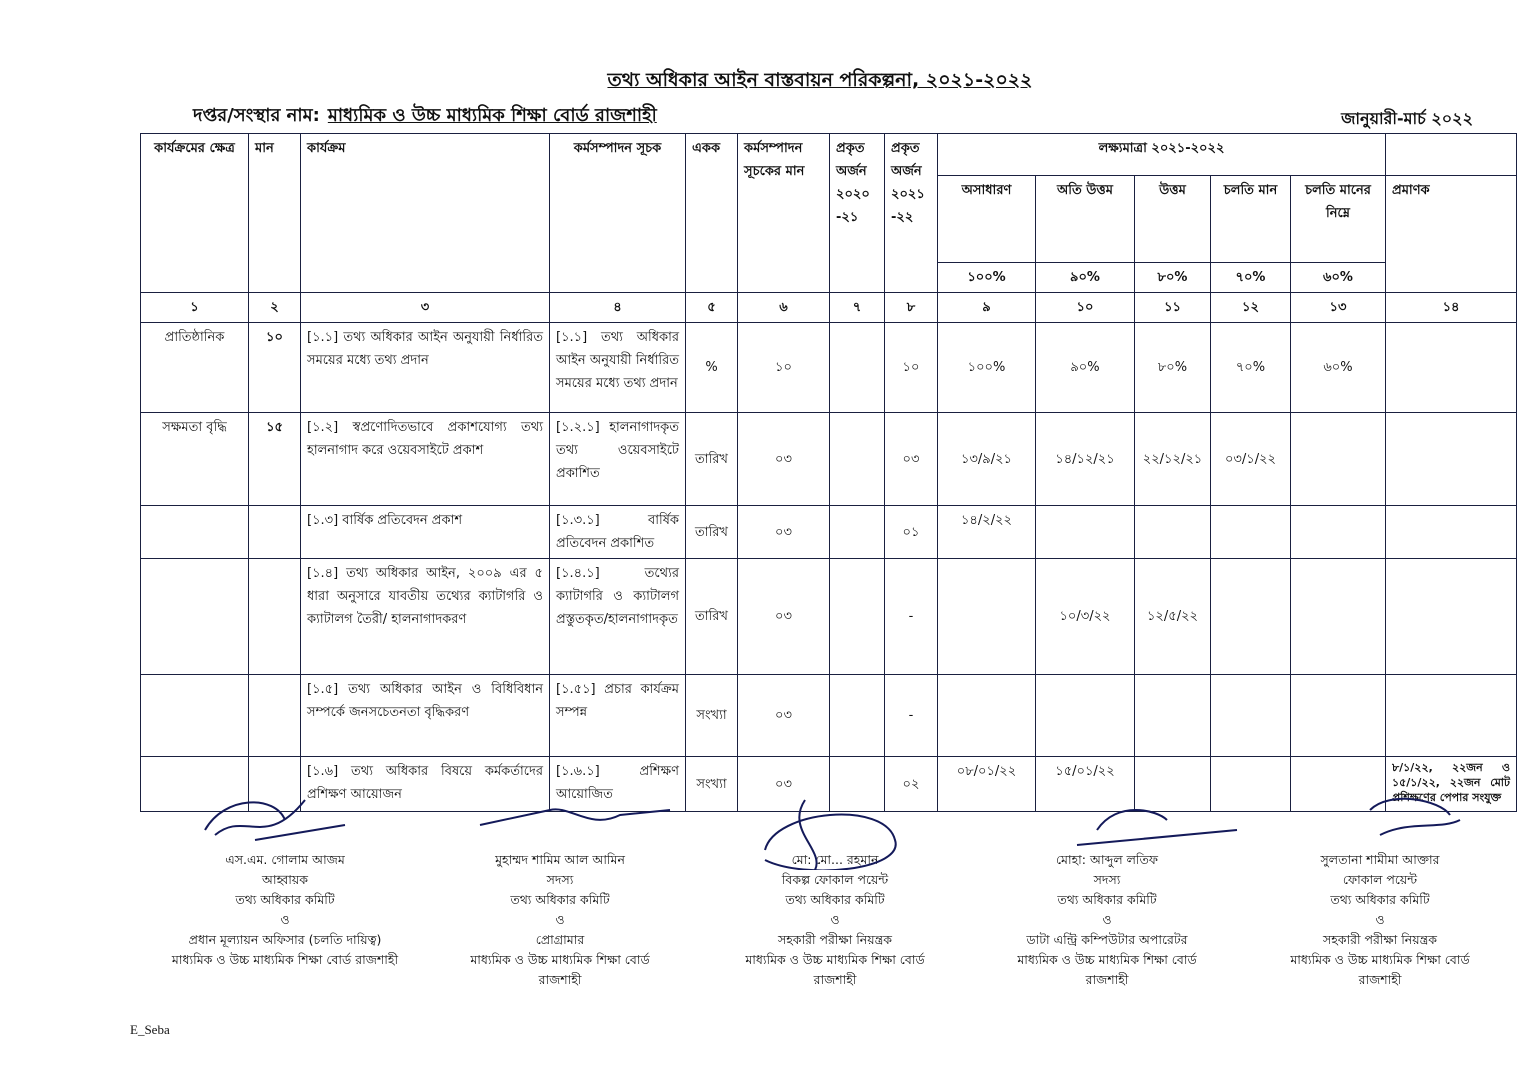  What do you see at coordinates (274, 367) in the screenshot?
I see `weight-cell: ১০` at bounding box center [274, 367].